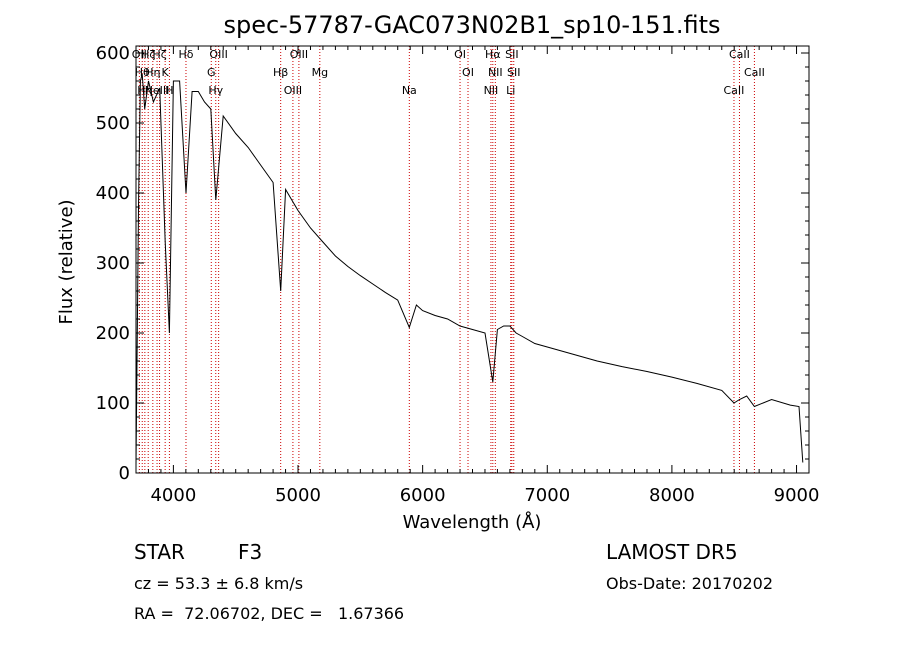 This screenshot has height=649, width=900. What do you see at coordinates (423, 495) in the screenshot?
I see `x-tick-label: 6000` at bounding box center [423, 495].